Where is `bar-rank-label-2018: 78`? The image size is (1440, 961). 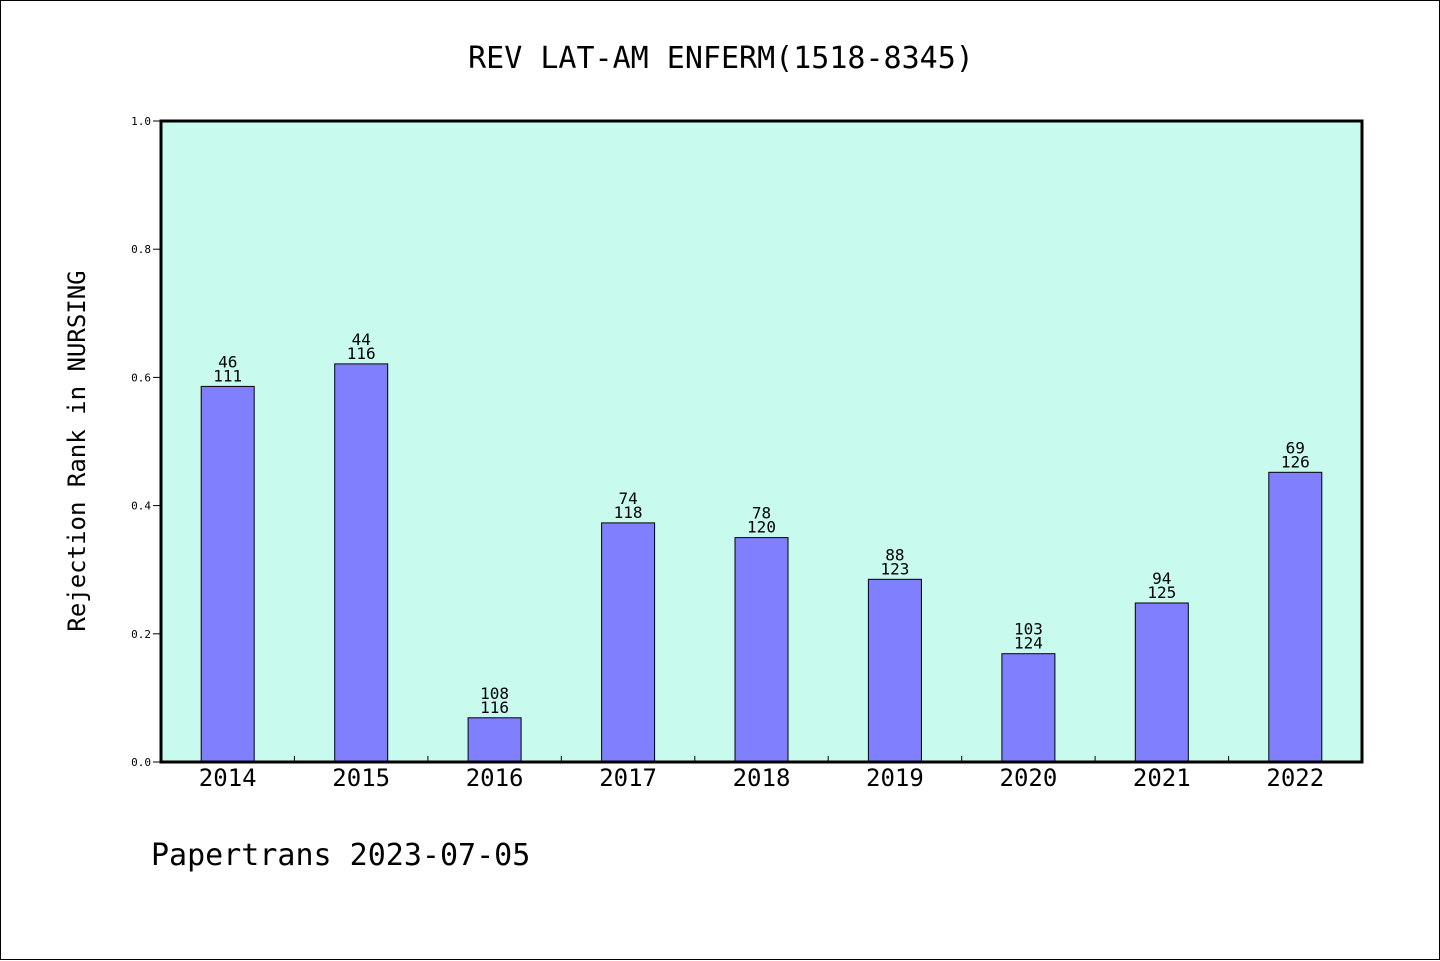
bar-rank-label-2018: 78 is located at coordinates (761, 513).